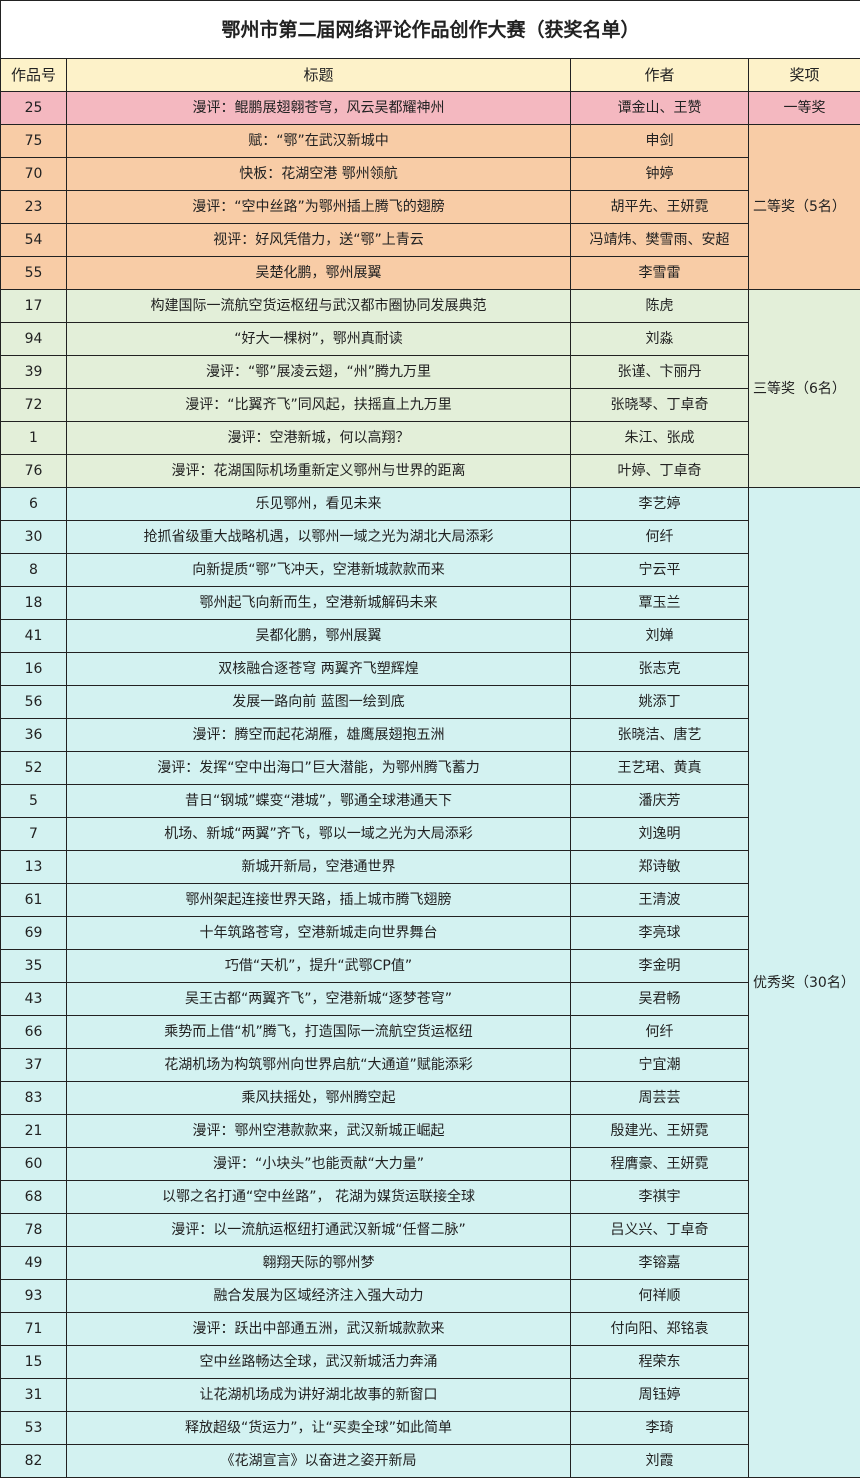 The image size is (860, 1478). I want to click on cell-author: 覃玉兰, so click(659, 603).